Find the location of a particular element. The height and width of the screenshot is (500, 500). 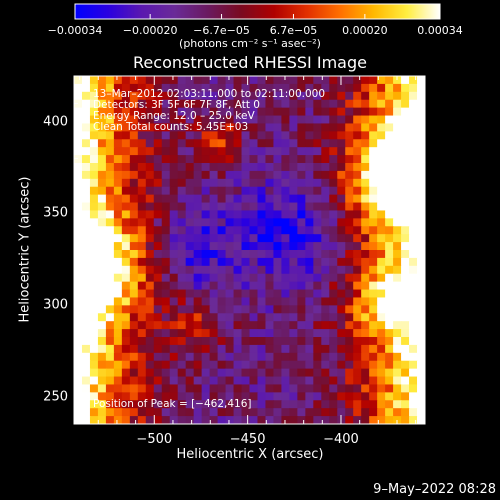

info-detectors: Detectors: 3F 5F 6F 7F 8F, Att 0 is located at coordinates (176, 105).